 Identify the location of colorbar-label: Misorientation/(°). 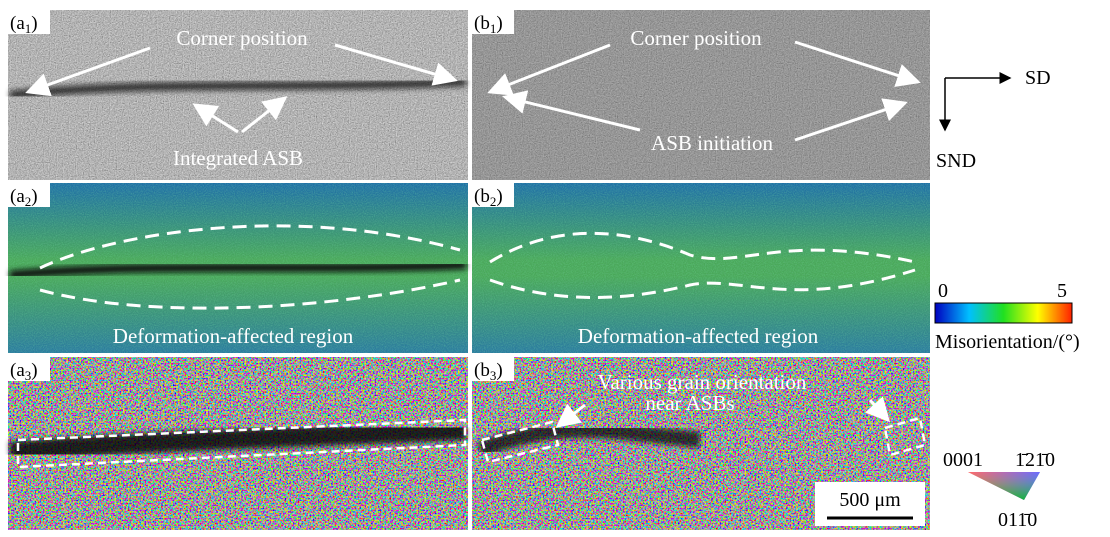
(1007, 342).